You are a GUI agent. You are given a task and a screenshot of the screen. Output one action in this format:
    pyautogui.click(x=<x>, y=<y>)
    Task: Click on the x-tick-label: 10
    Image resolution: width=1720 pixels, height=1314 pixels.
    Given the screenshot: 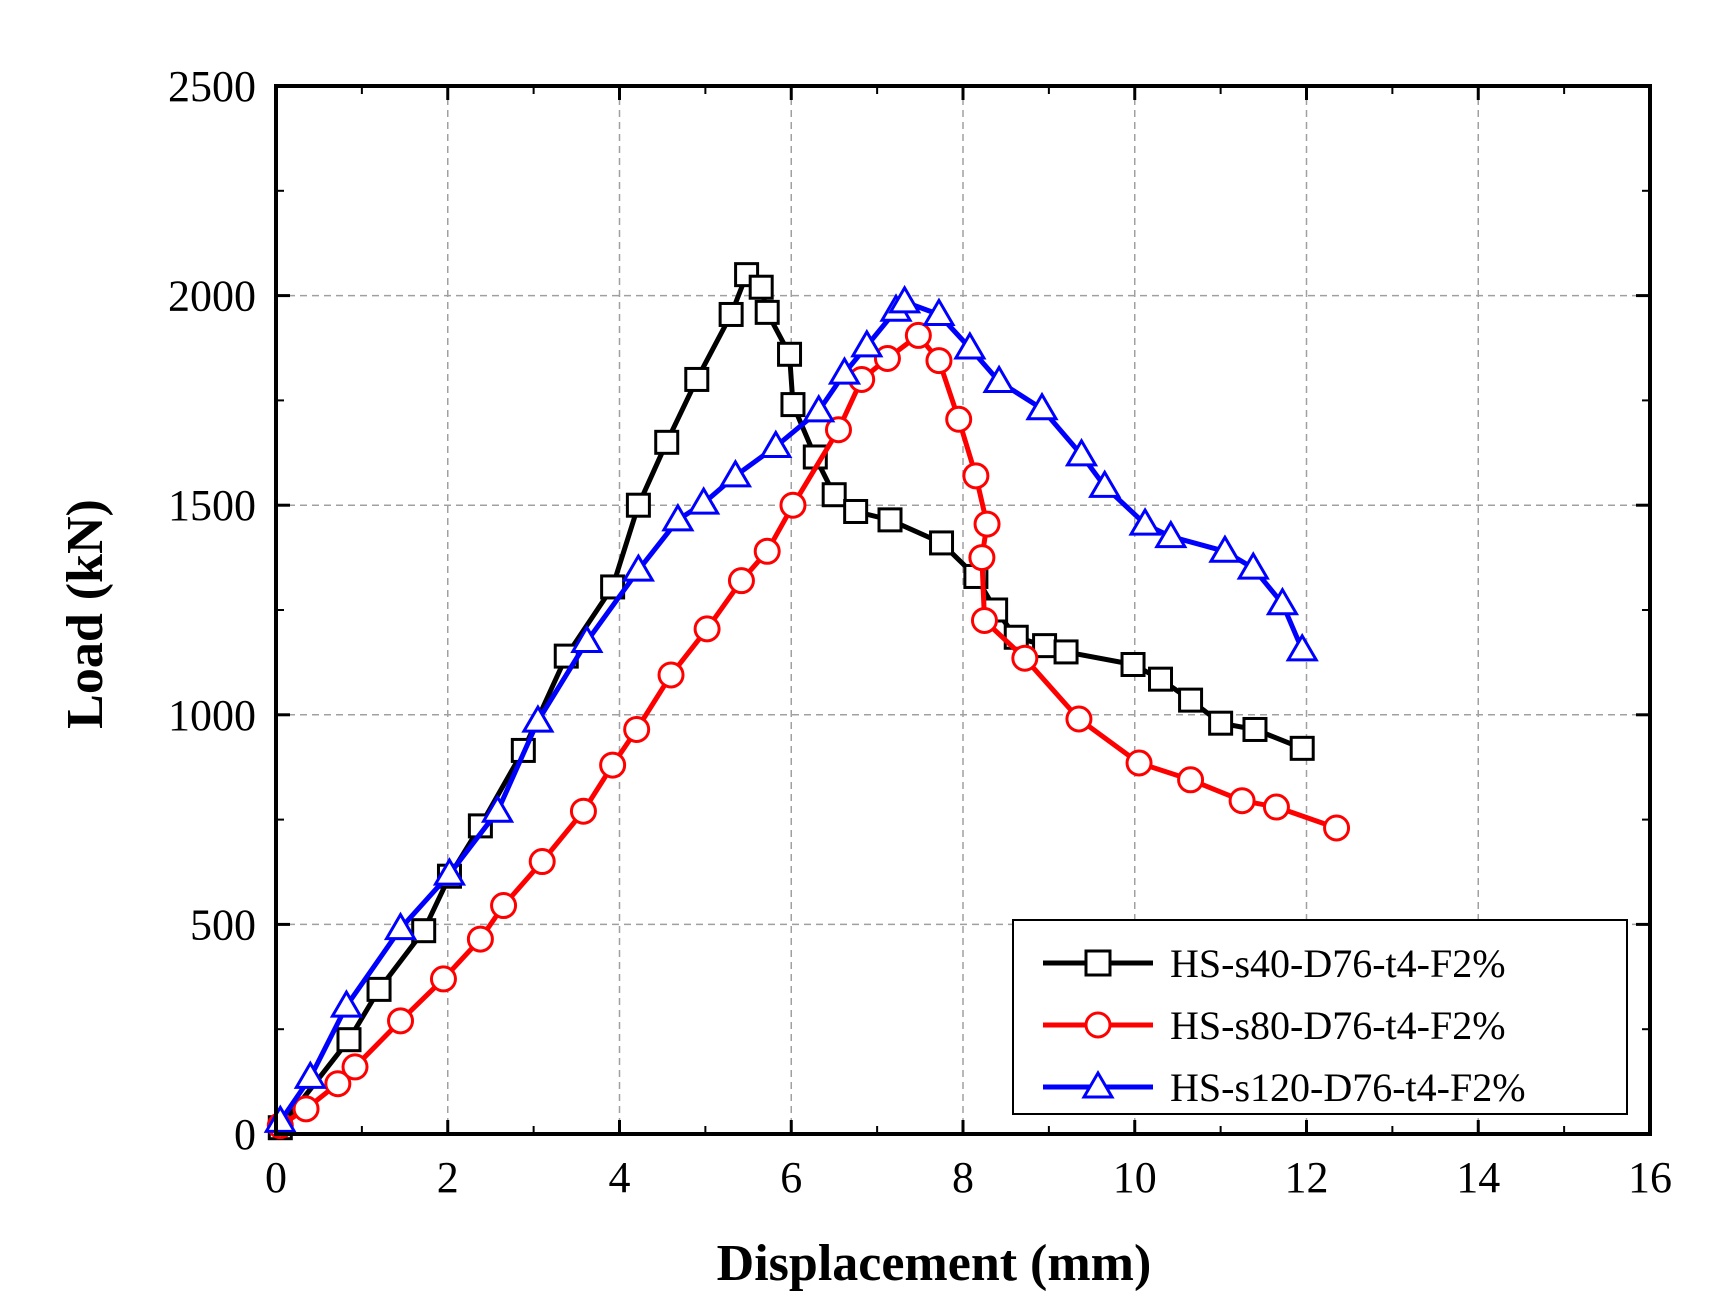 What is the action you would take?
    pyautogui.click(x=1135, y=1177)
    